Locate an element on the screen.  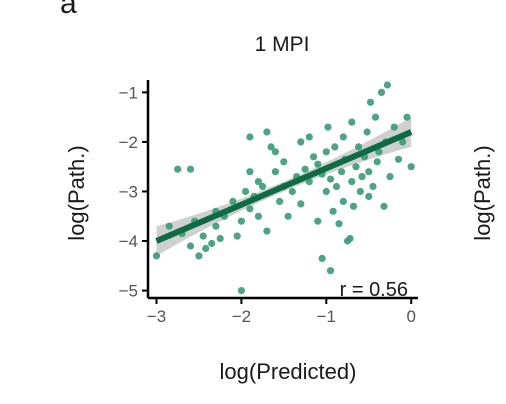
y-tick-label: −2 is located at coordinates (128, 142).